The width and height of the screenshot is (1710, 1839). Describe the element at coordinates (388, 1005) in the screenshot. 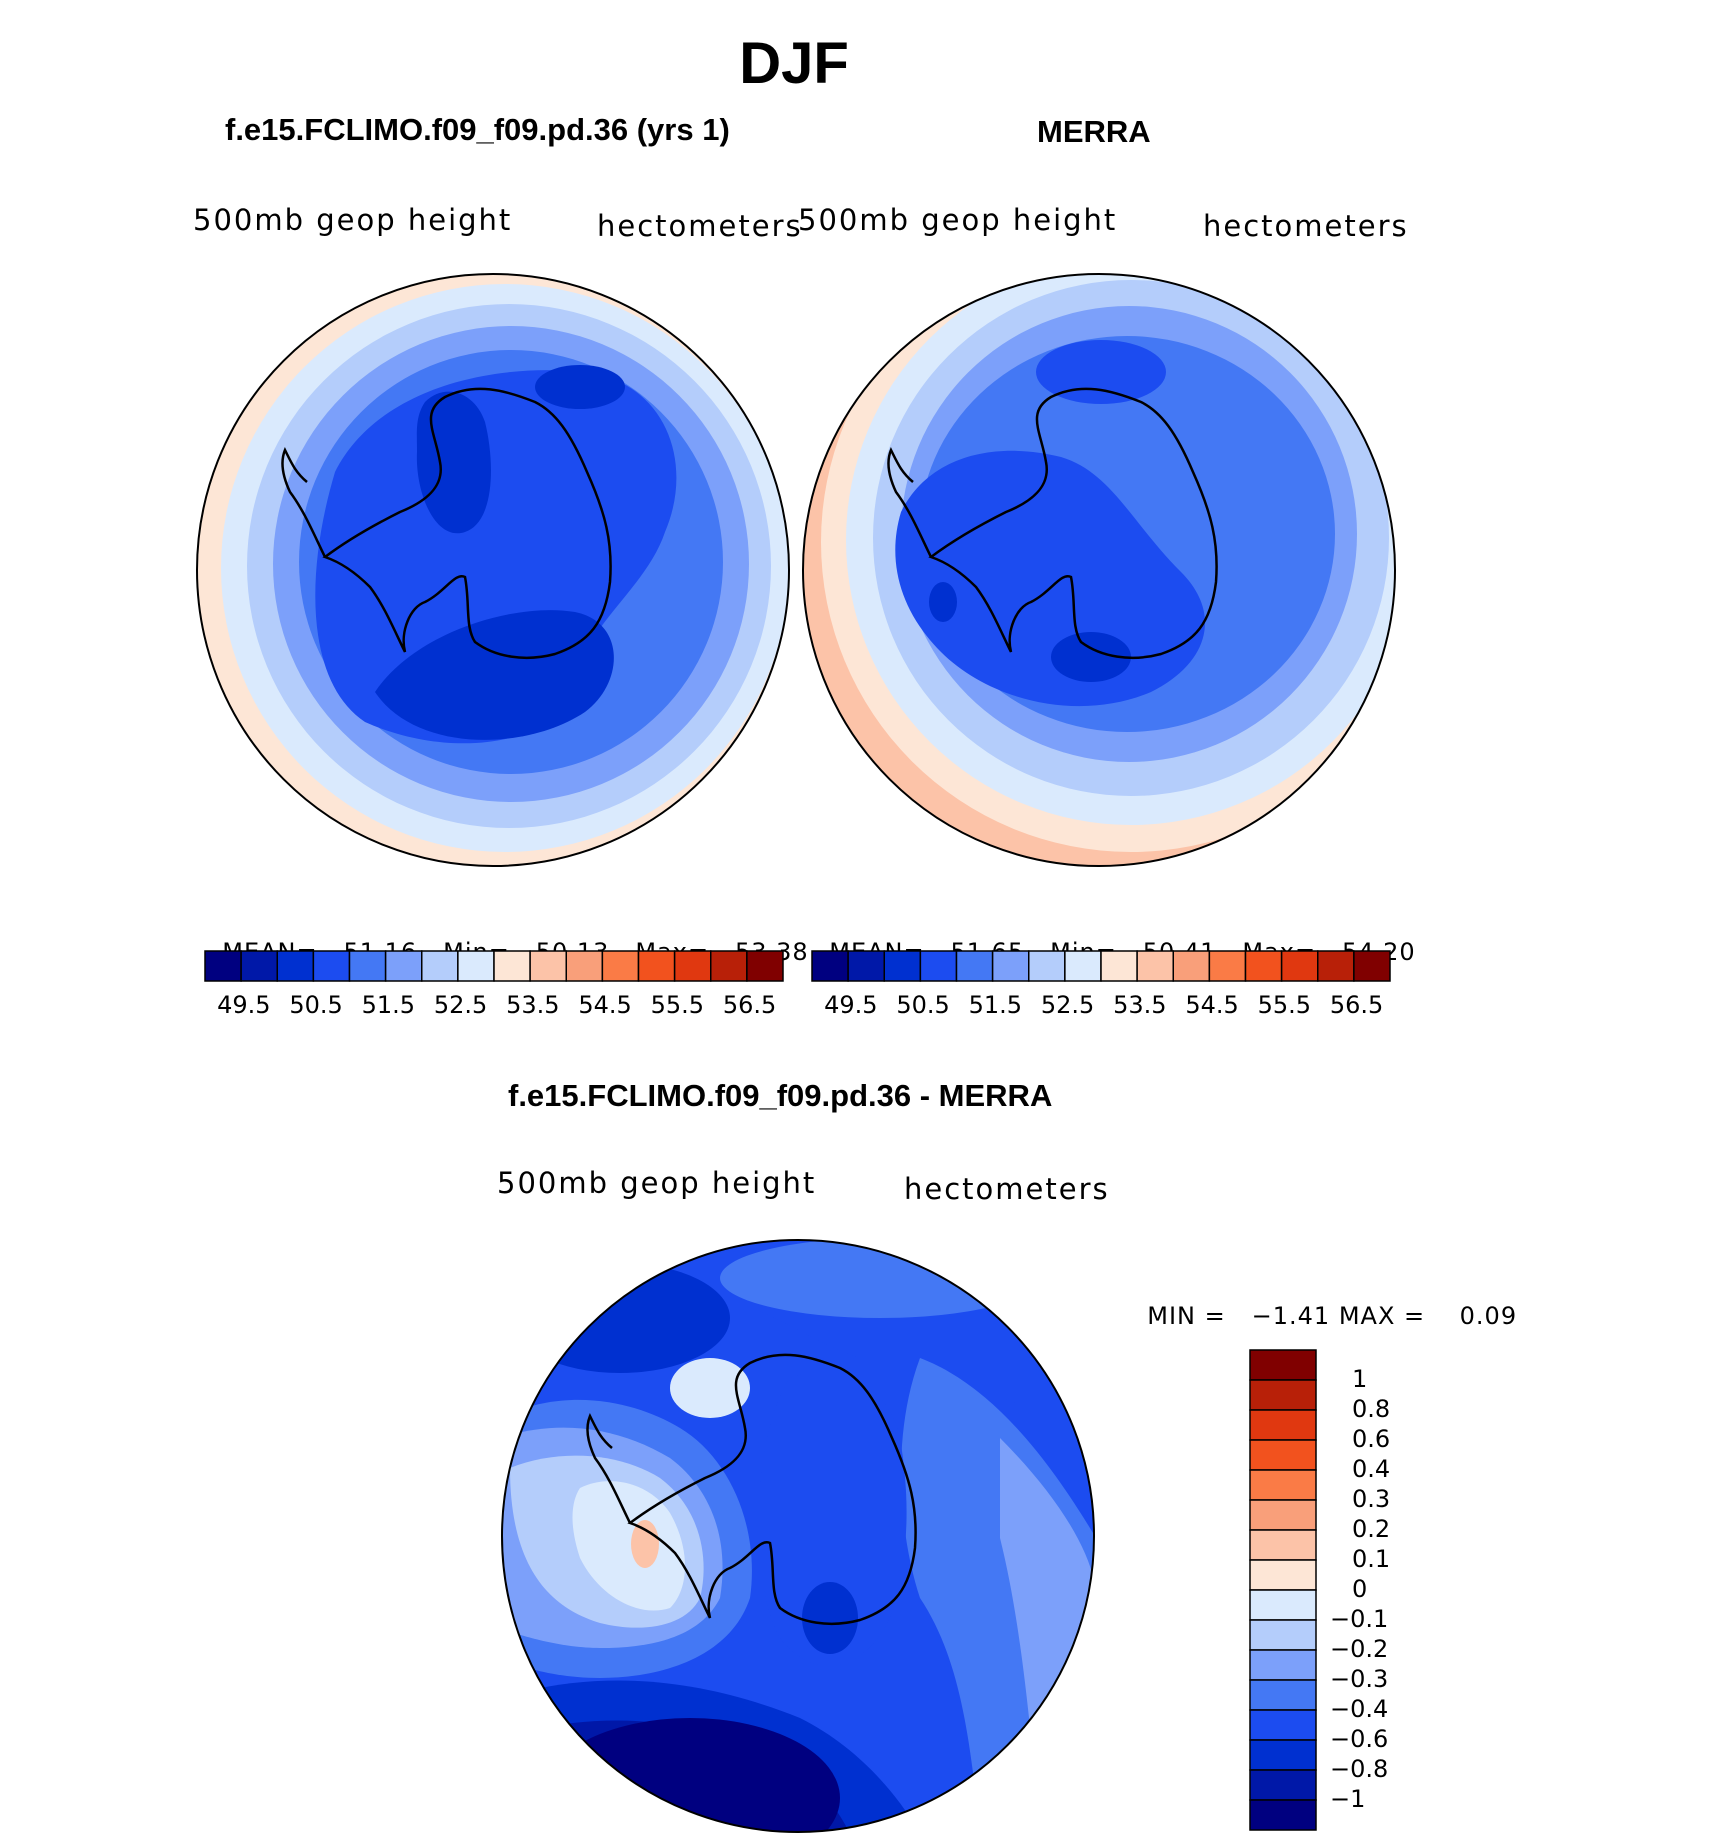

I see `model-colorbar-tick-label: 51.5` at that location.